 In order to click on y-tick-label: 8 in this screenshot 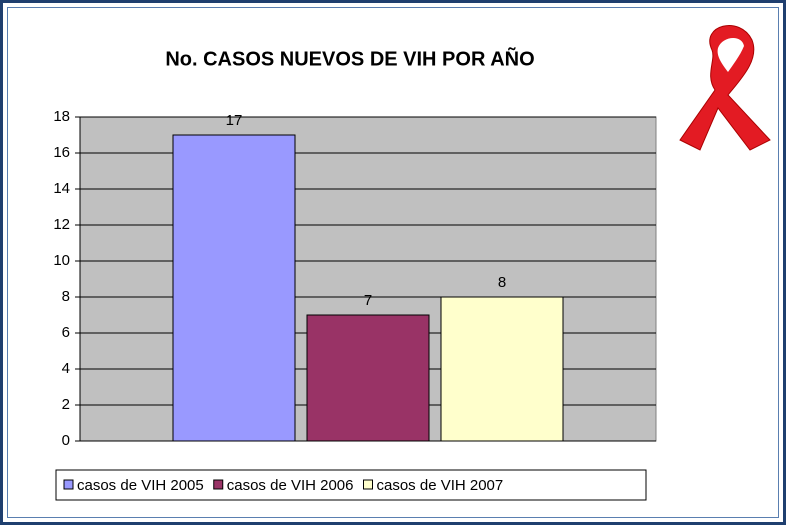, I will do `click(66, 296)`.